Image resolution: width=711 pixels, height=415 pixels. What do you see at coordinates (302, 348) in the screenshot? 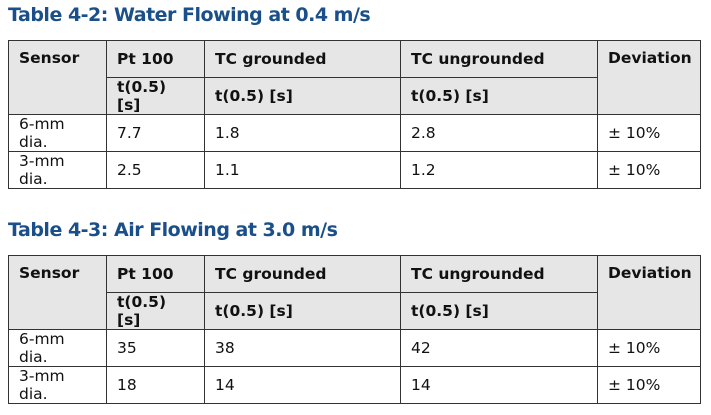
I see `table-cell: 38` at bounding box center [302, 348].